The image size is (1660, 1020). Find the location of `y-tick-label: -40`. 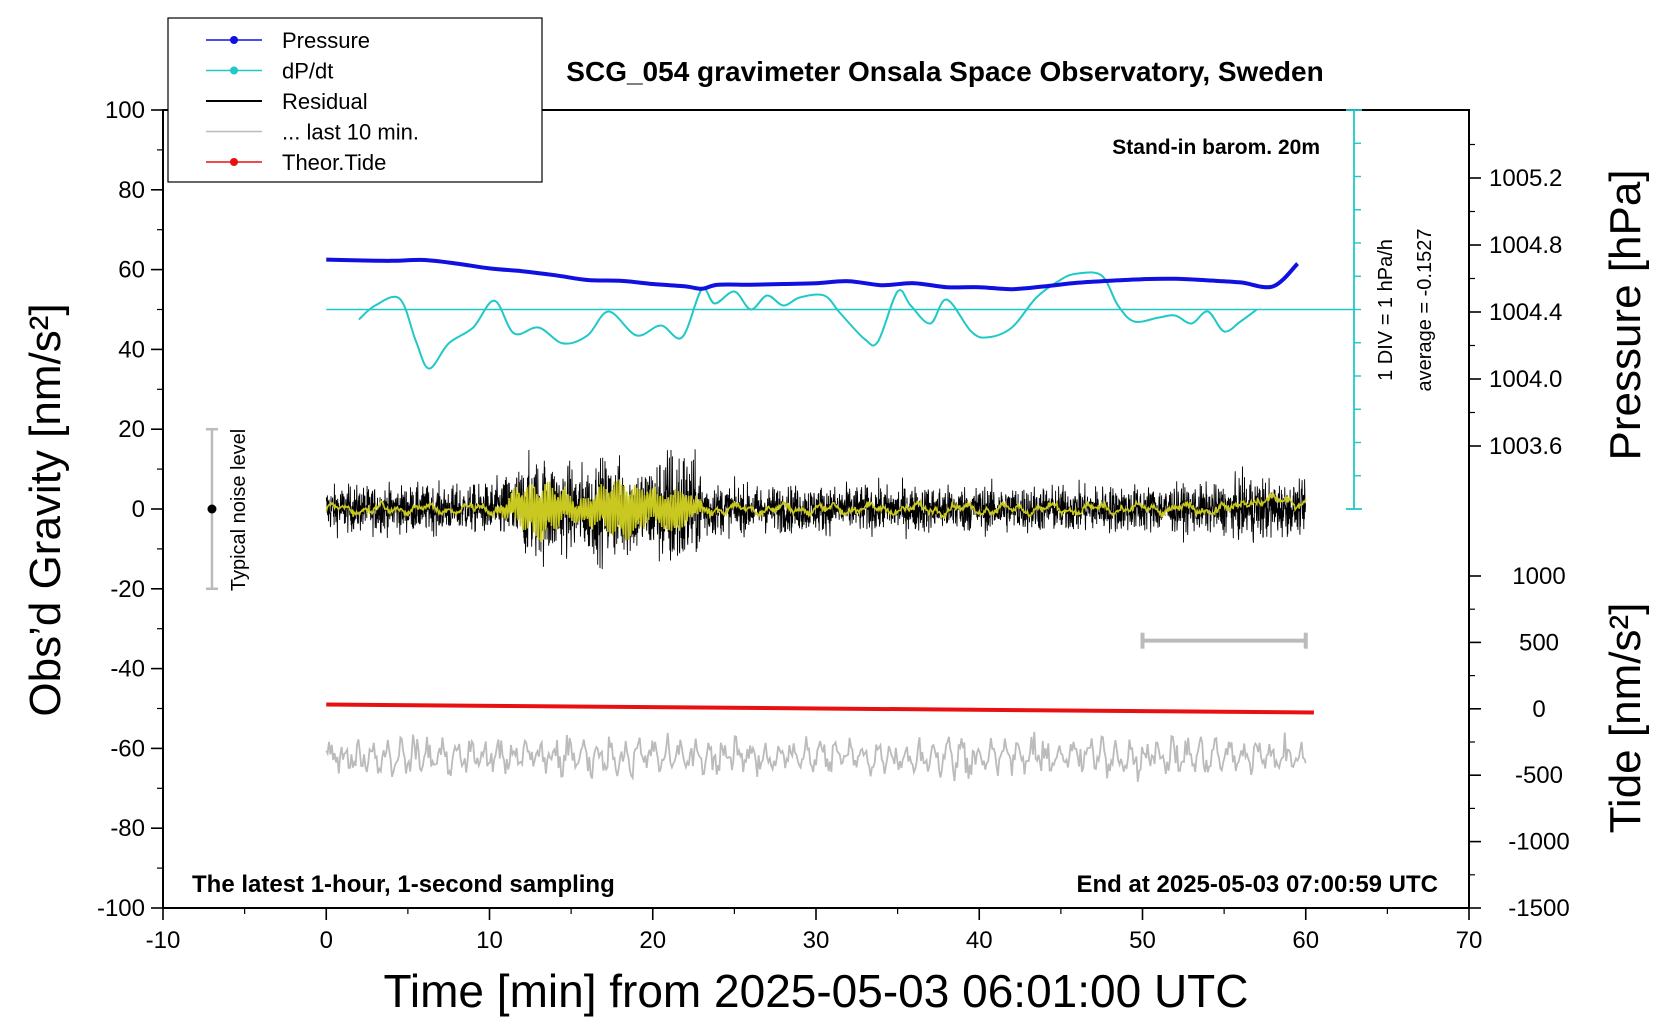

y-tick-label: -40 is located at coordinates (127, 669).